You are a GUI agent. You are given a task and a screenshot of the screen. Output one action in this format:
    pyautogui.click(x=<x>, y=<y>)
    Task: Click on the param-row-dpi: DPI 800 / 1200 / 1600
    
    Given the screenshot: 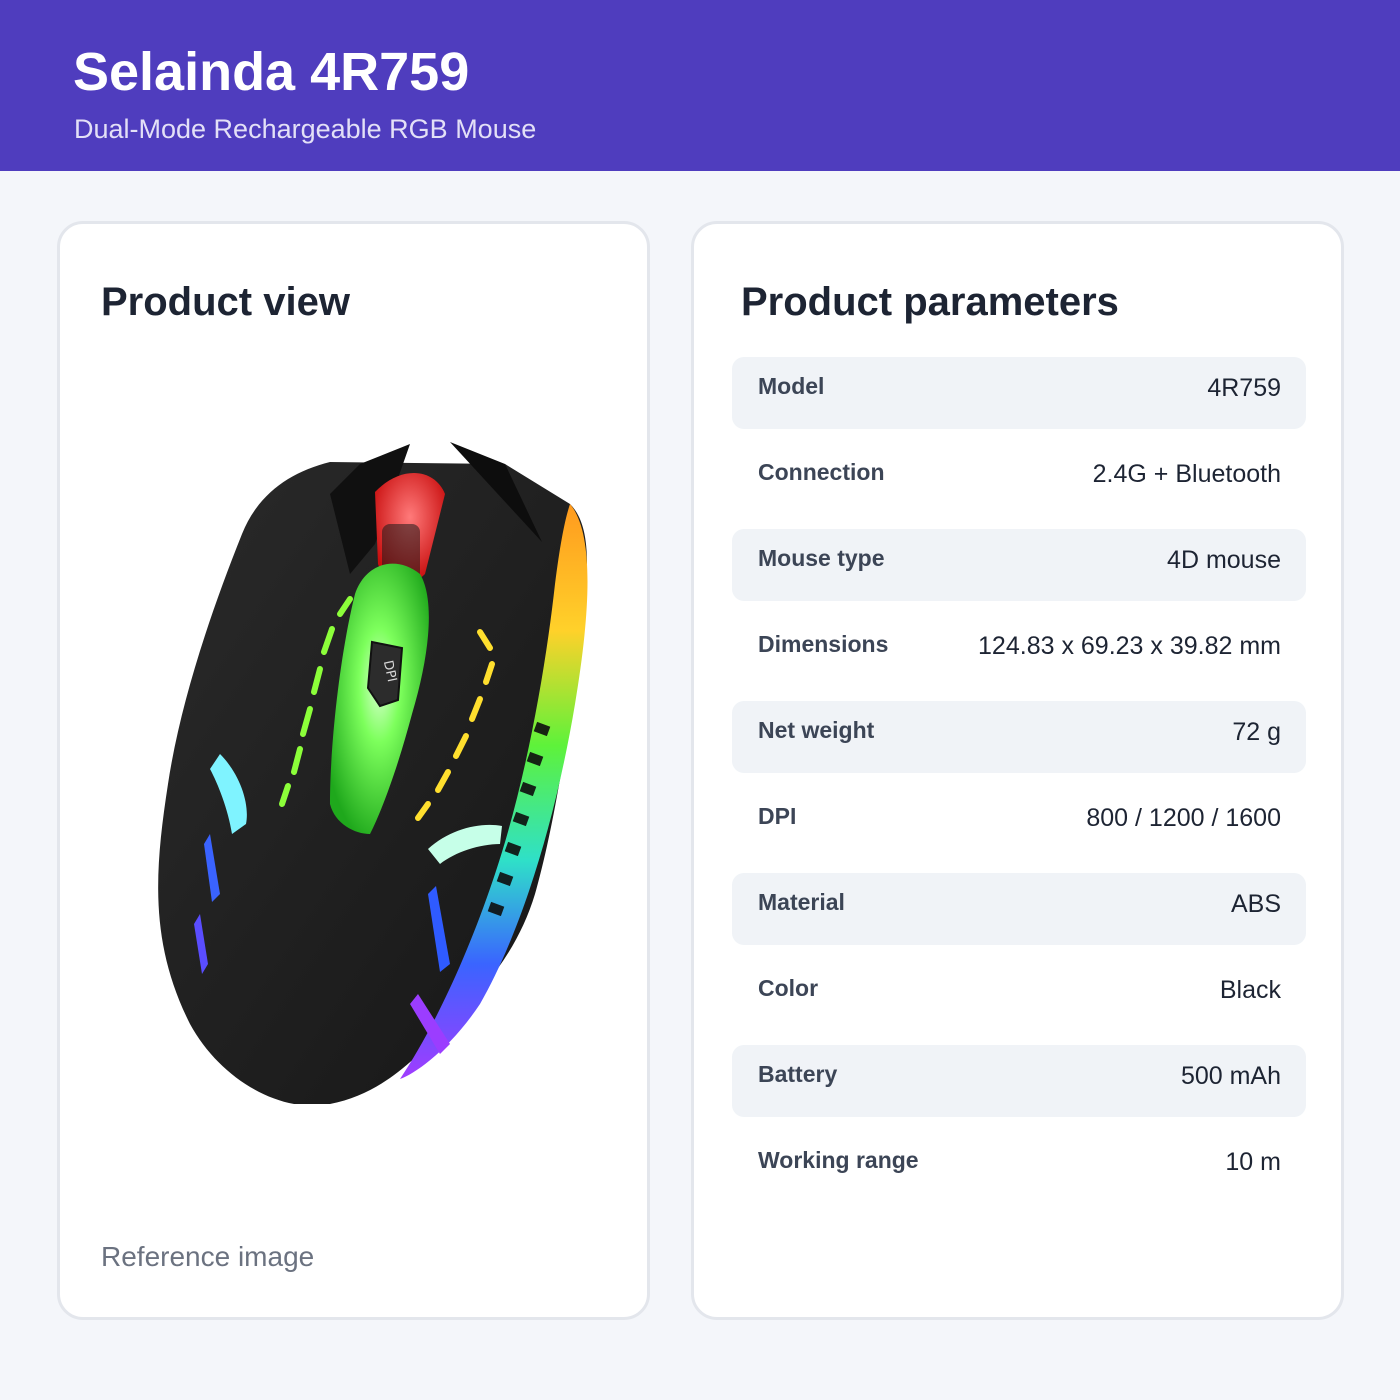 What is the action you would take?
    pyautogui.click(x=1019, y=823)
    